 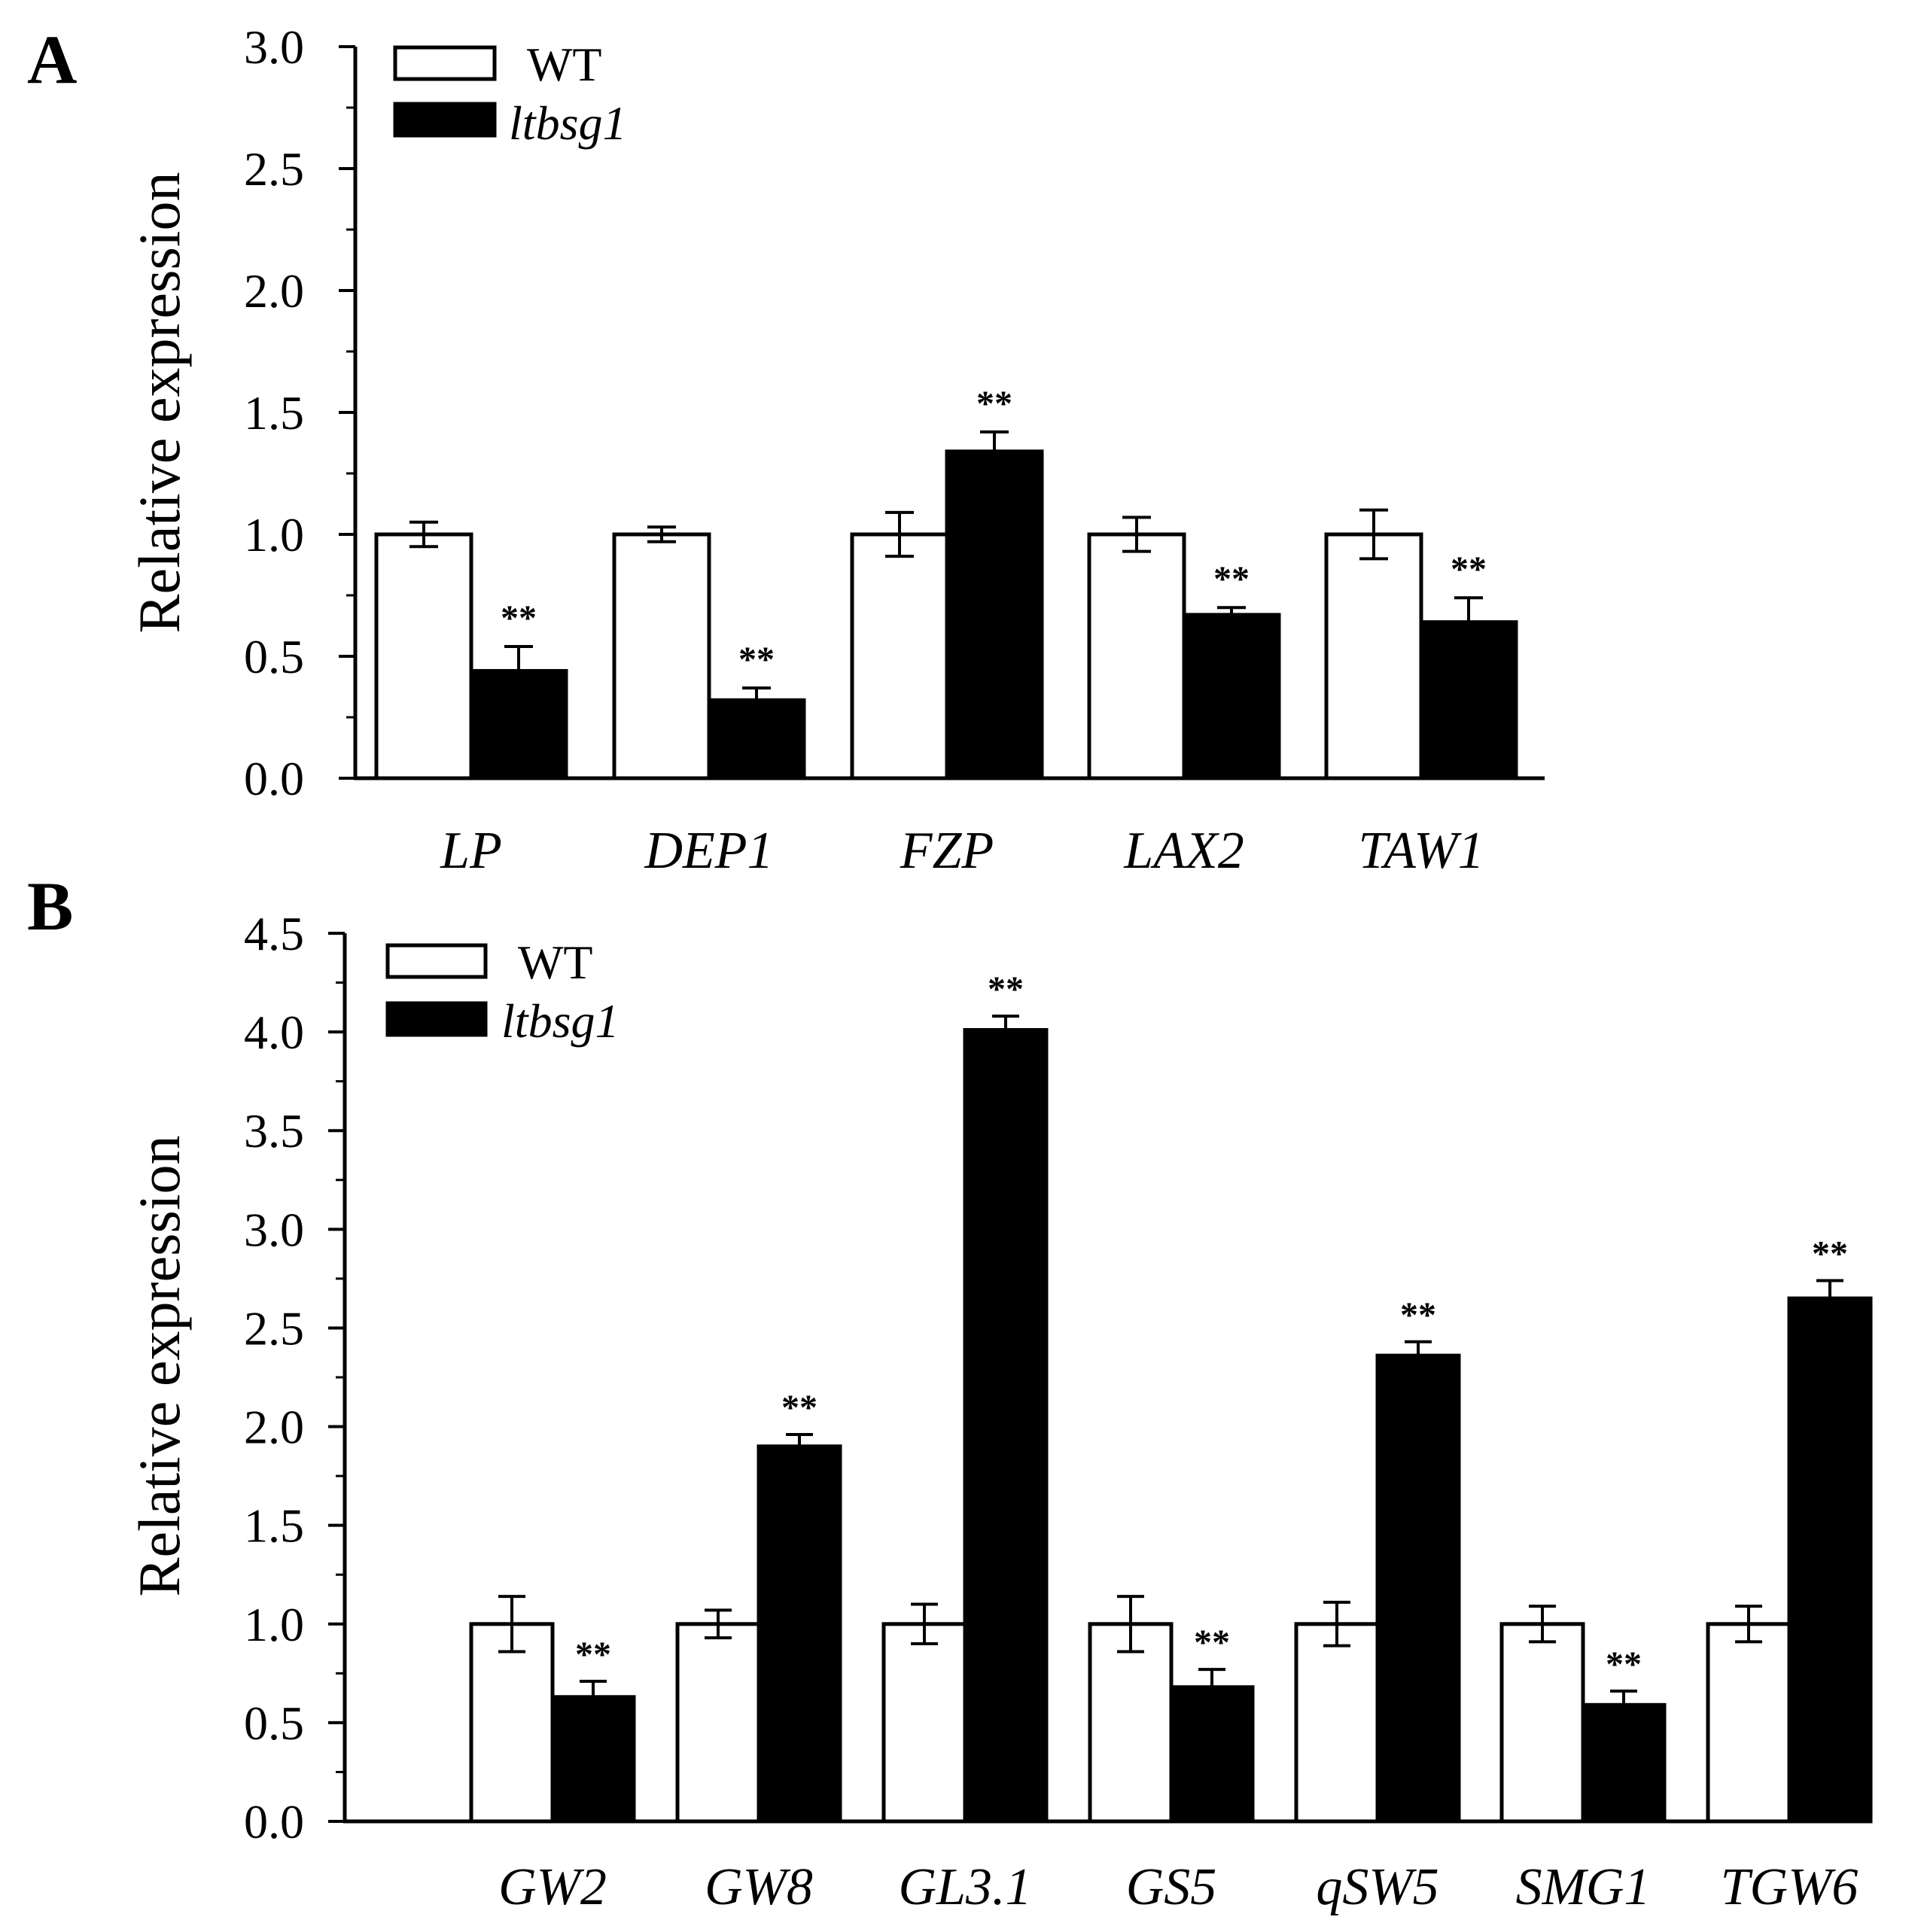 What do you see at coordinates (947, 851) in the screenshot?
I see `panel-a-x-tick-label: FZP` at bounding box center [947, 851].